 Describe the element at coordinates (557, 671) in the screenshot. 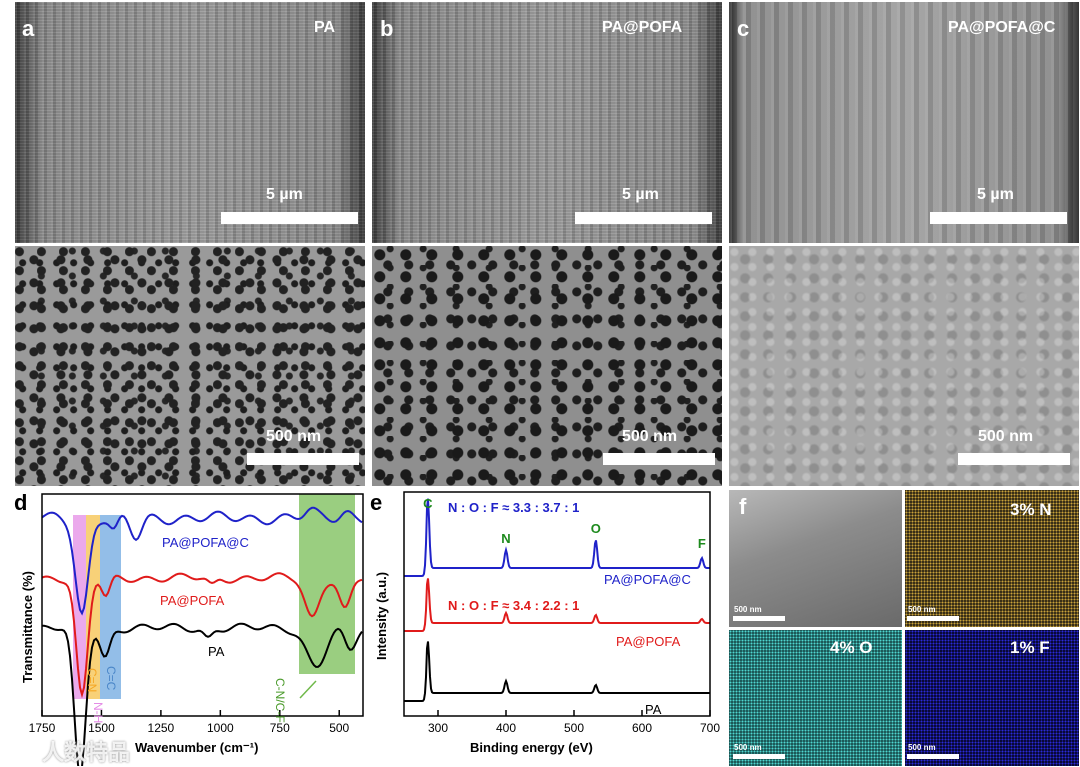

I see `series-line-xps-pa` at that location.